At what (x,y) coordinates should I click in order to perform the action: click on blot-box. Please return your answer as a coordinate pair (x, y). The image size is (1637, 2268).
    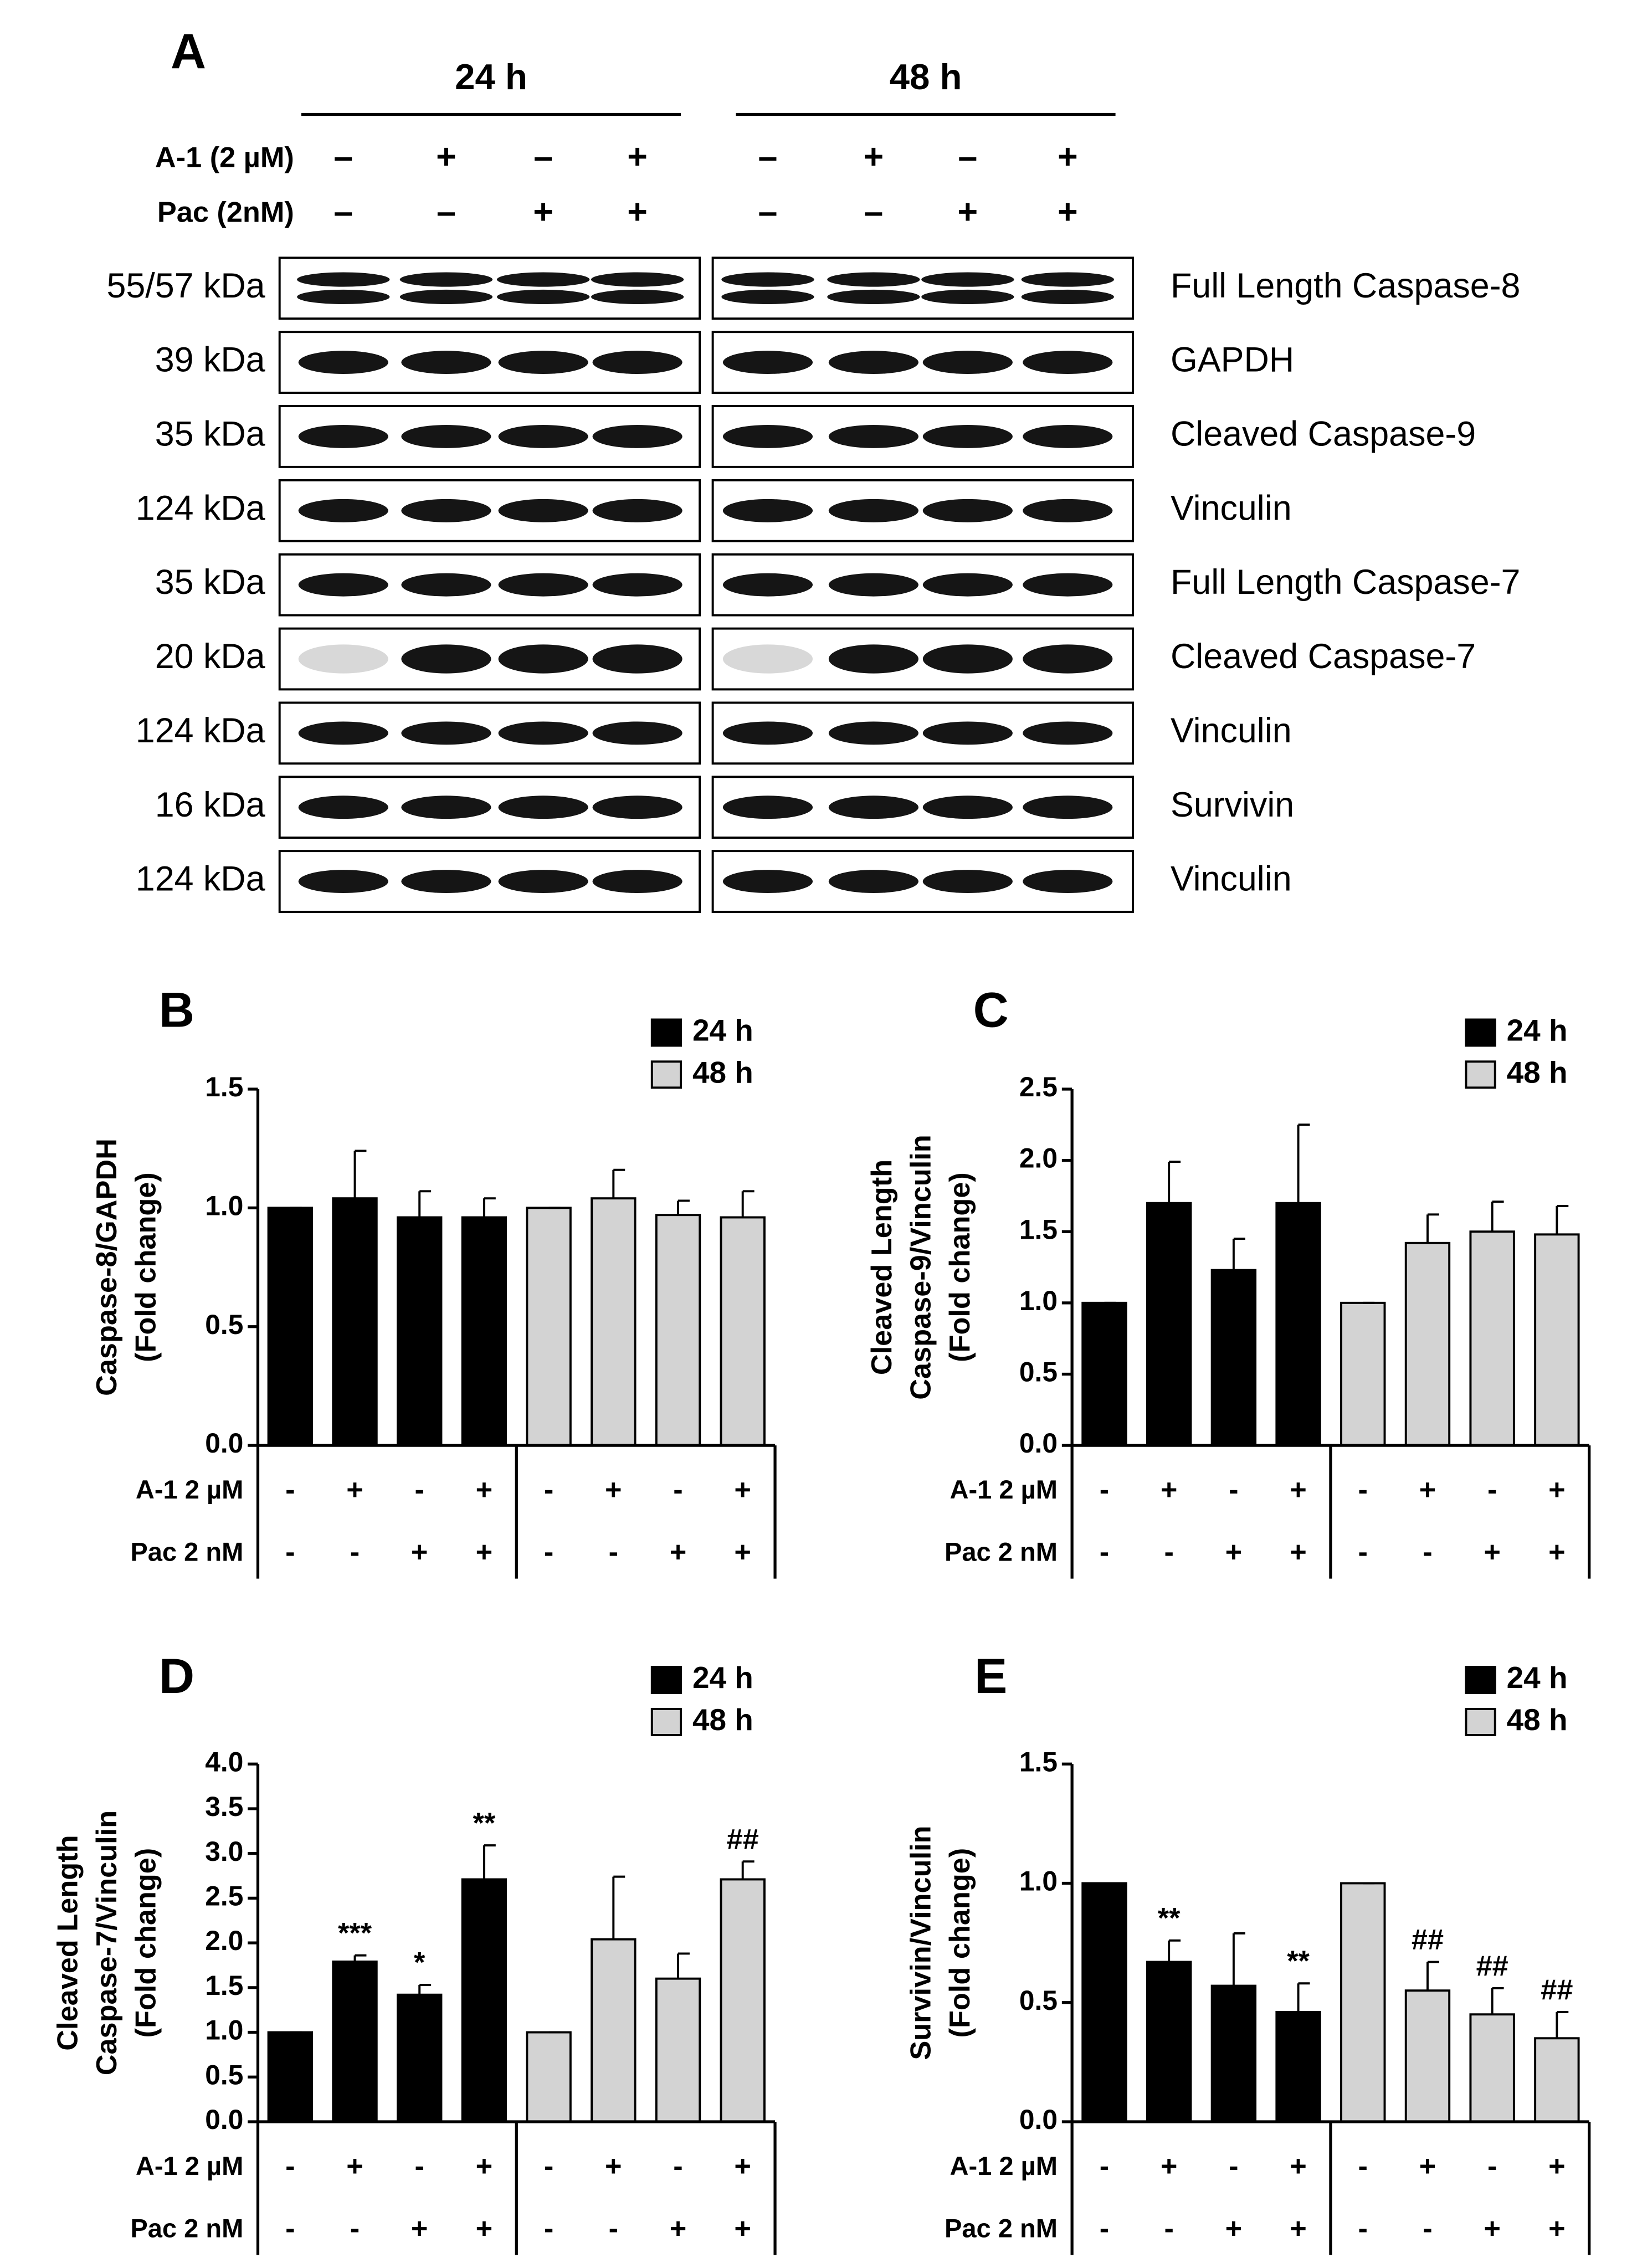
    Looking at the image, I should click on (922, 288).